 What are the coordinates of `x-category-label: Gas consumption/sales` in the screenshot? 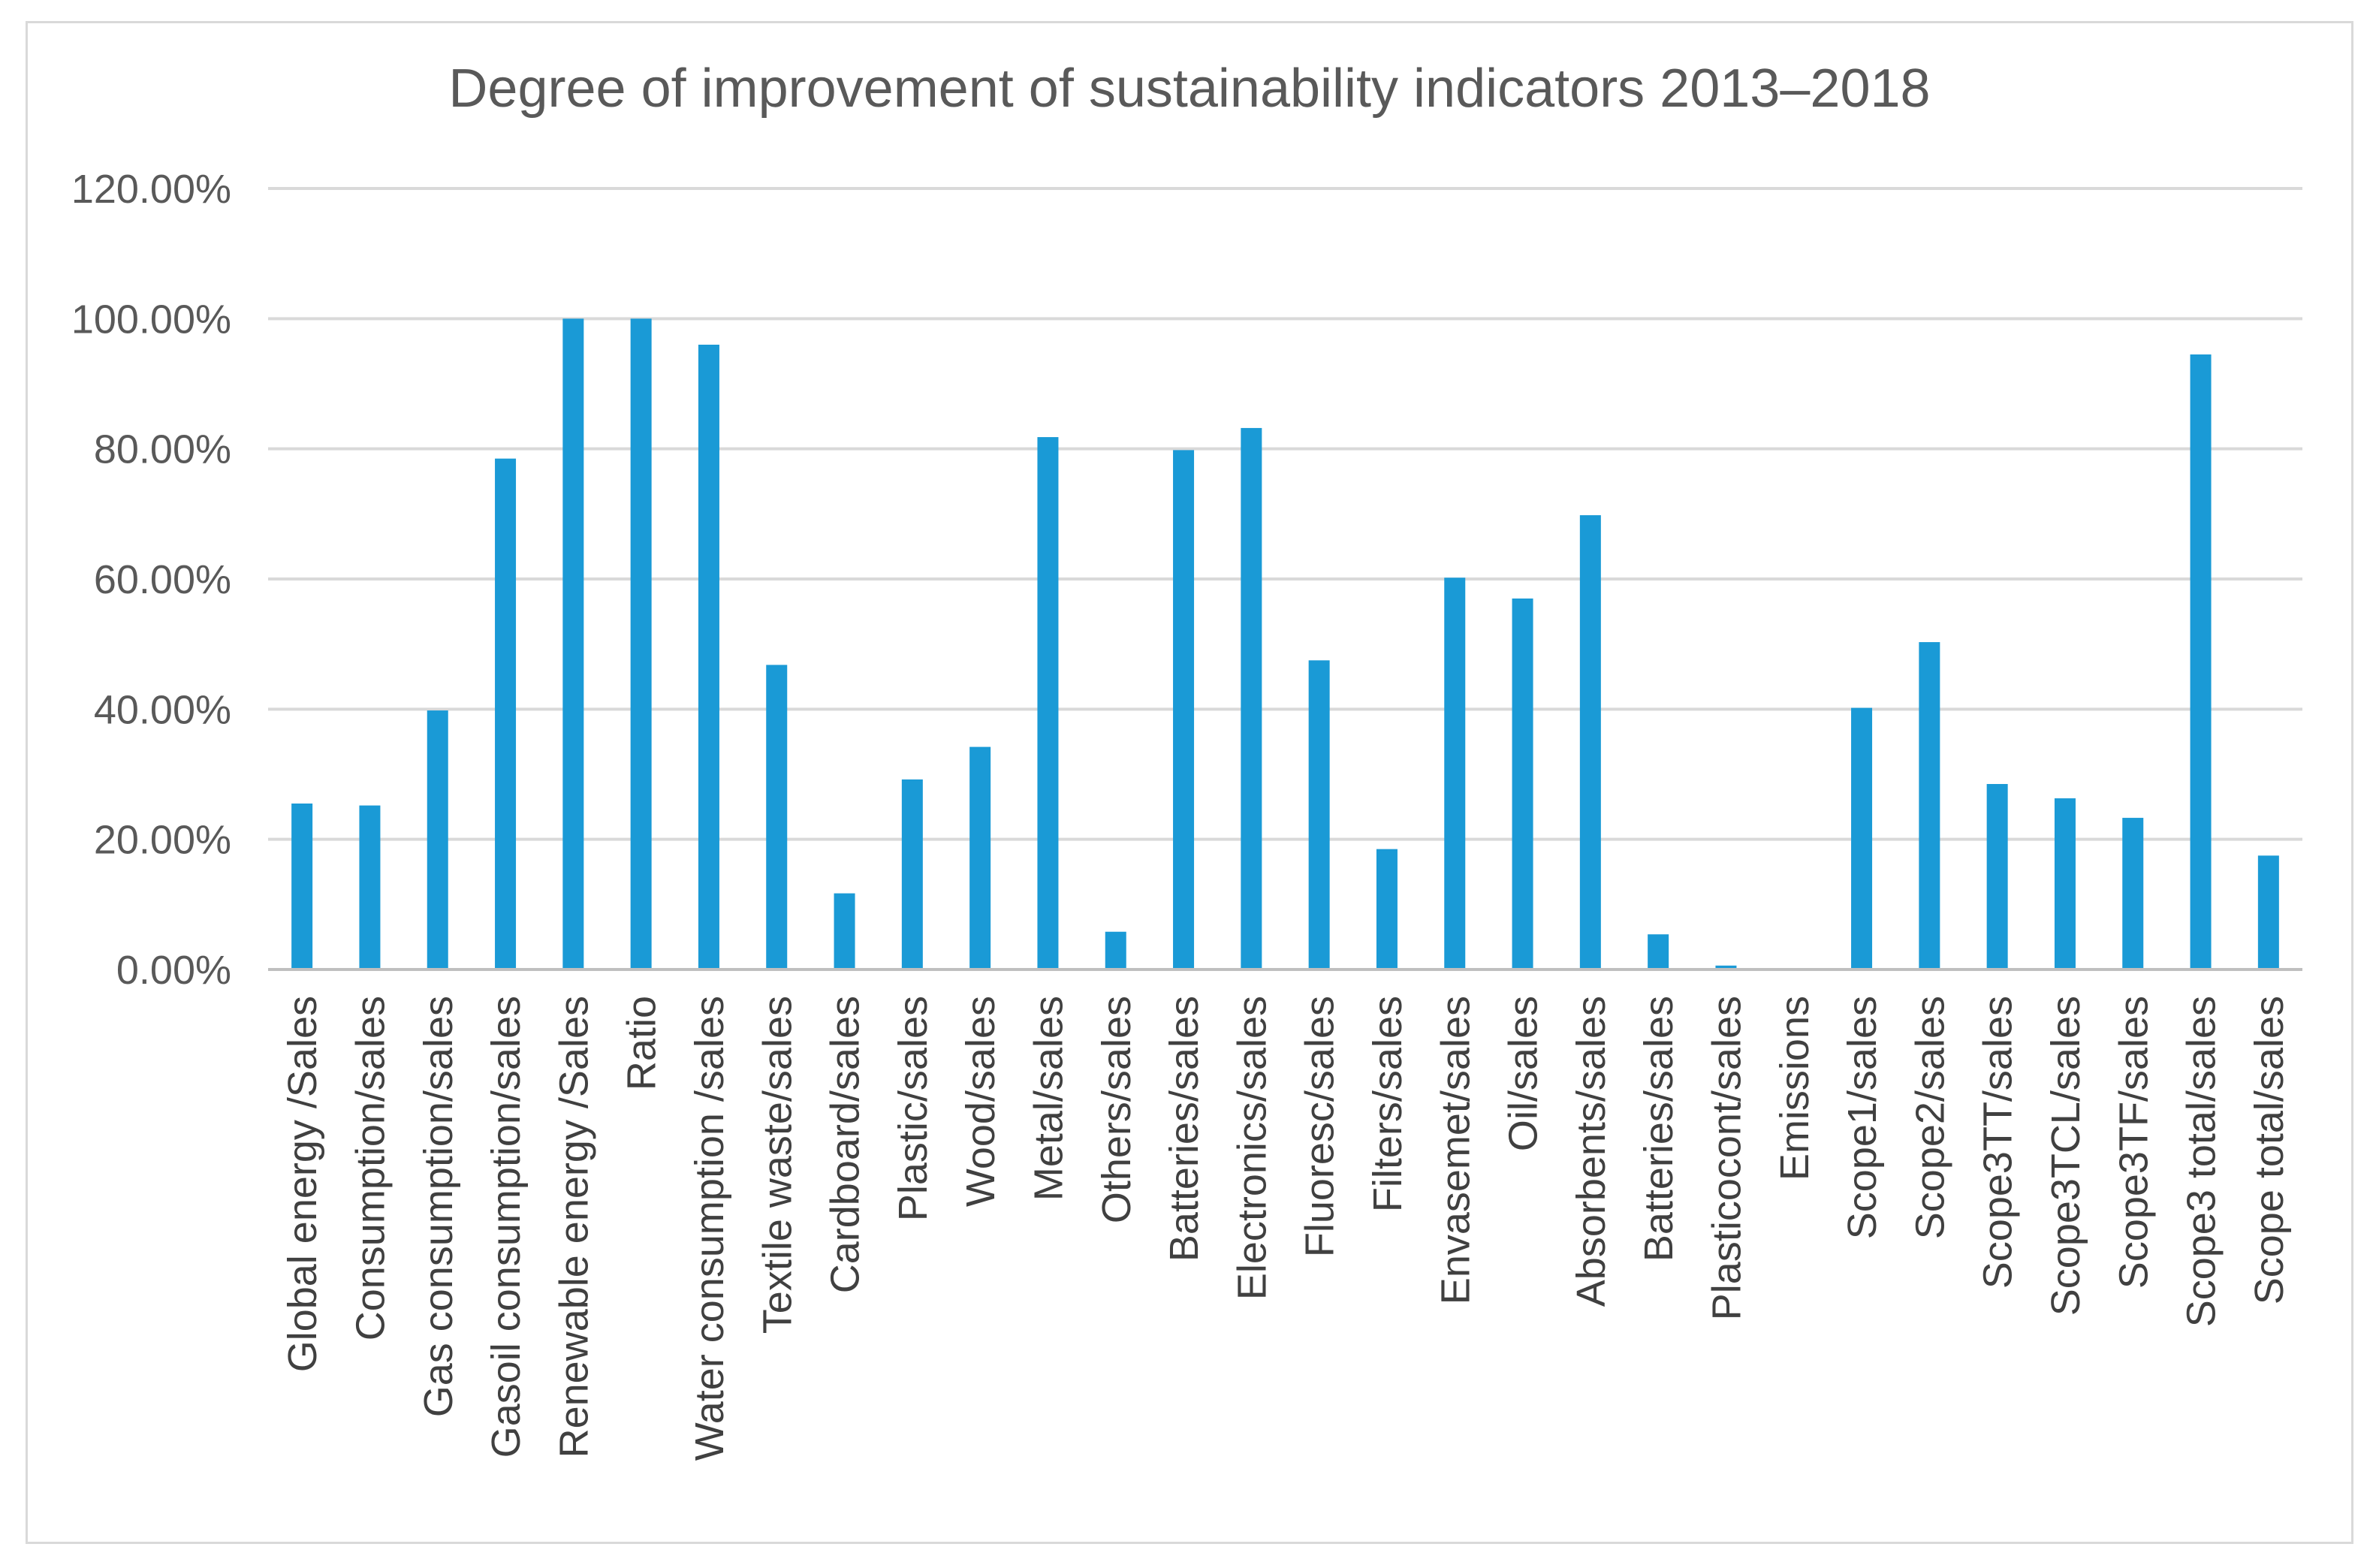 It's located at (439, 1206).